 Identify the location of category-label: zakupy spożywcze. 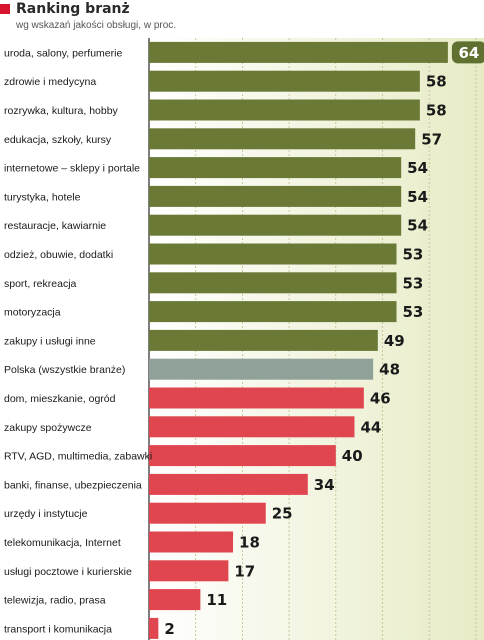
(48, 428).